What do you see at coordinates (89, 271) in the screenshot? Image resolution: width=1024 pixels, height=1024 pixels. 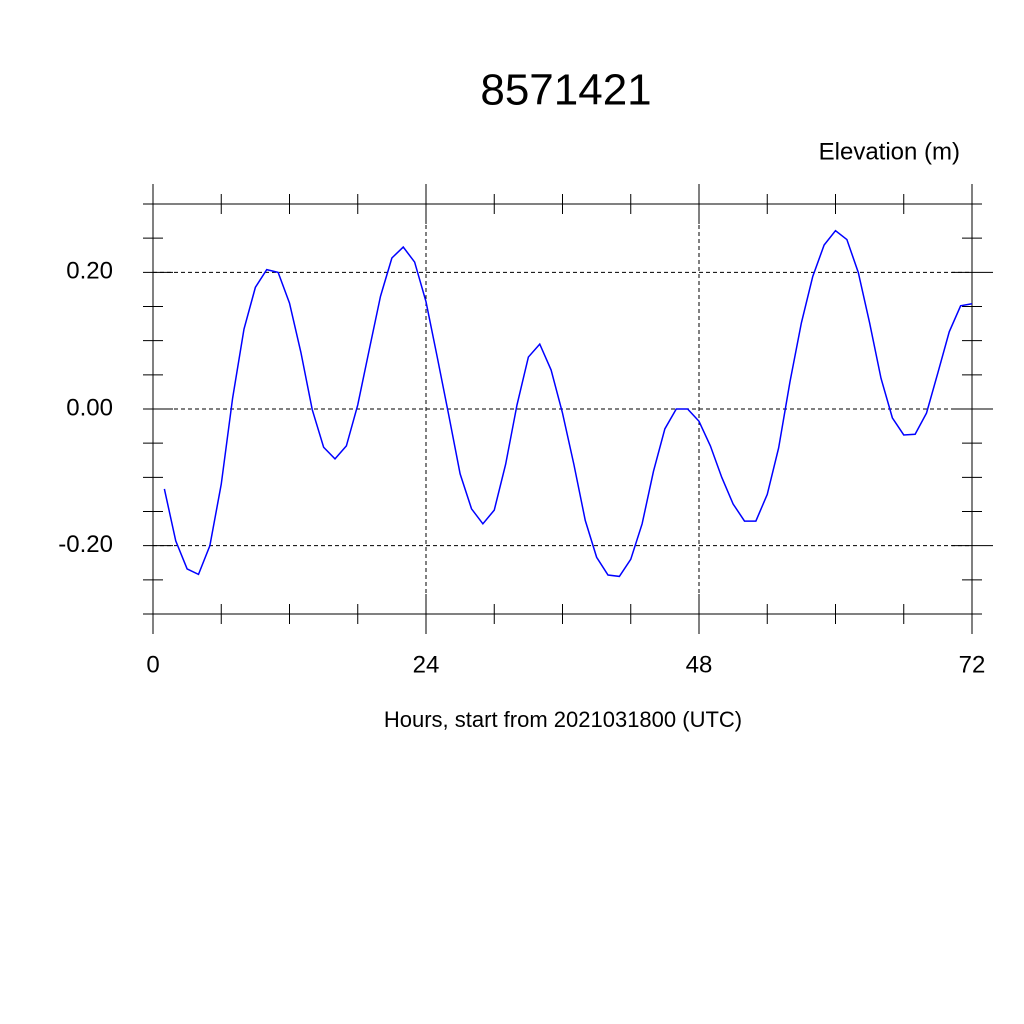 I see `y-tick-label: 0.20` at bounding box center [89, 271].